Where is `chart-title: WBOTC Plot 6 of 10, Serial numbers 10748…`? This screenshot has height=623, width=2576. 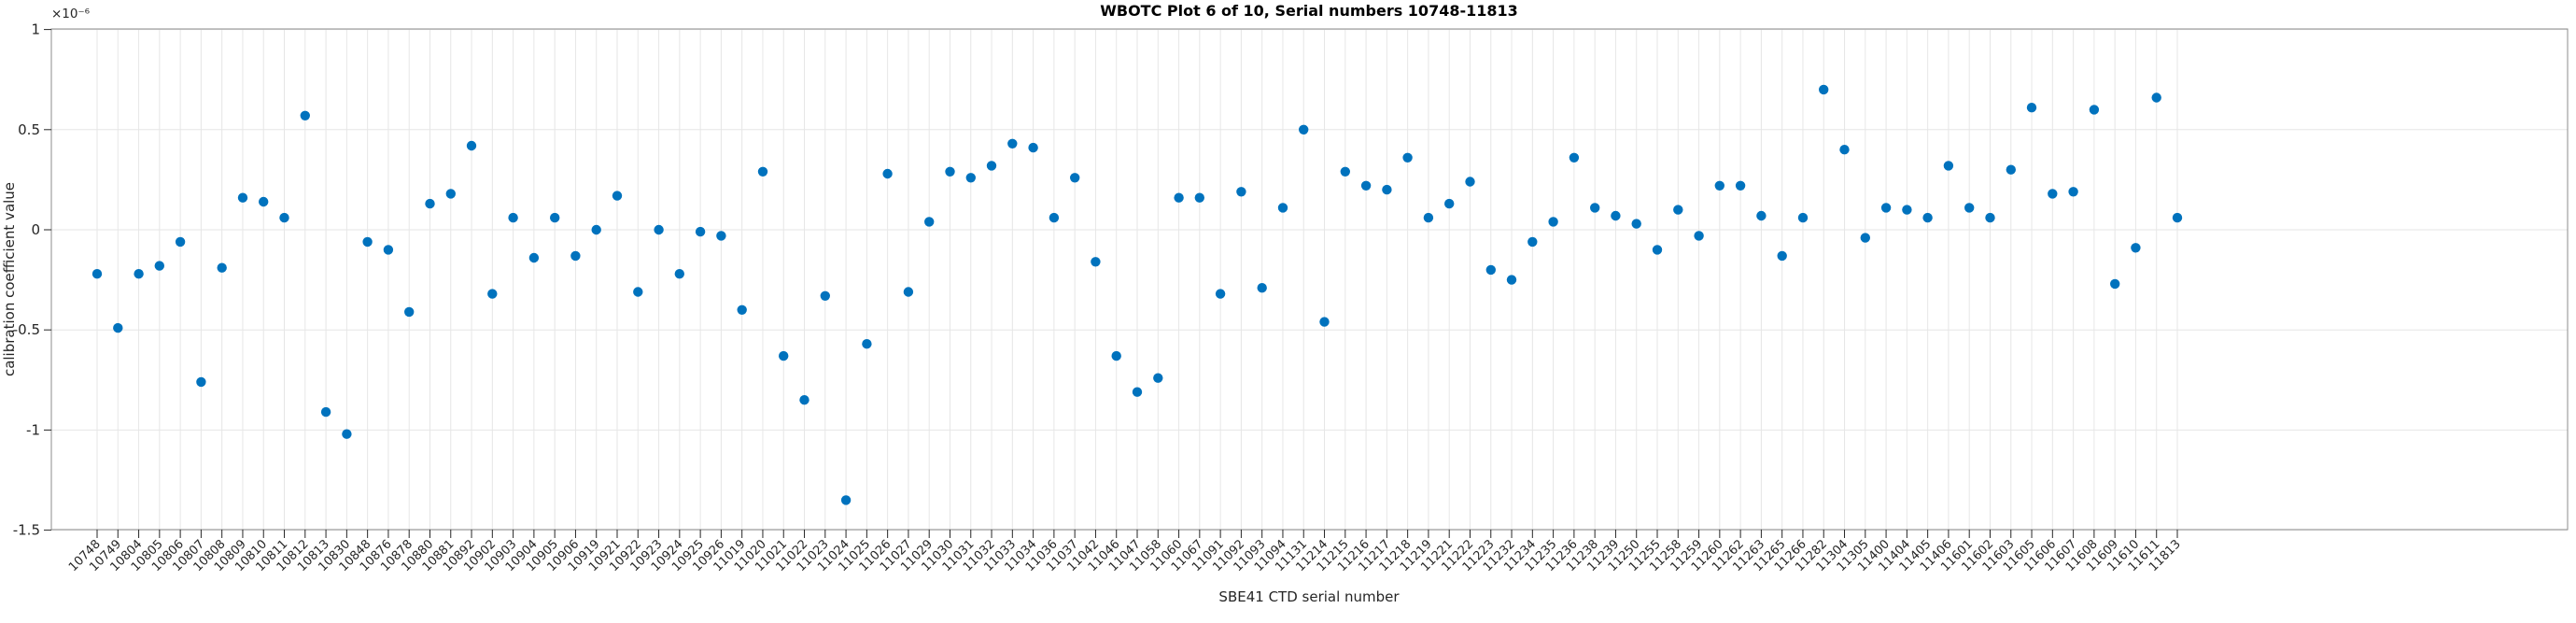 chart-title: WBOTC Plot 6 of 10, Serial numbers 10748… is located at coordinates (1309, 11).